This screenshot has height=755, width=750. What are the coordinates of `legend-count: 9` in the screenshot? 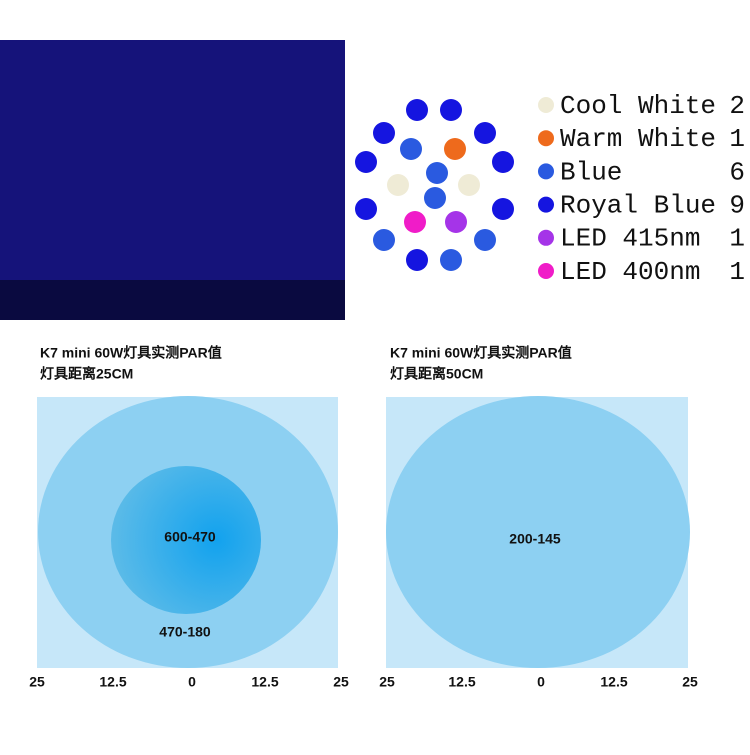 It's located at (737, 205).